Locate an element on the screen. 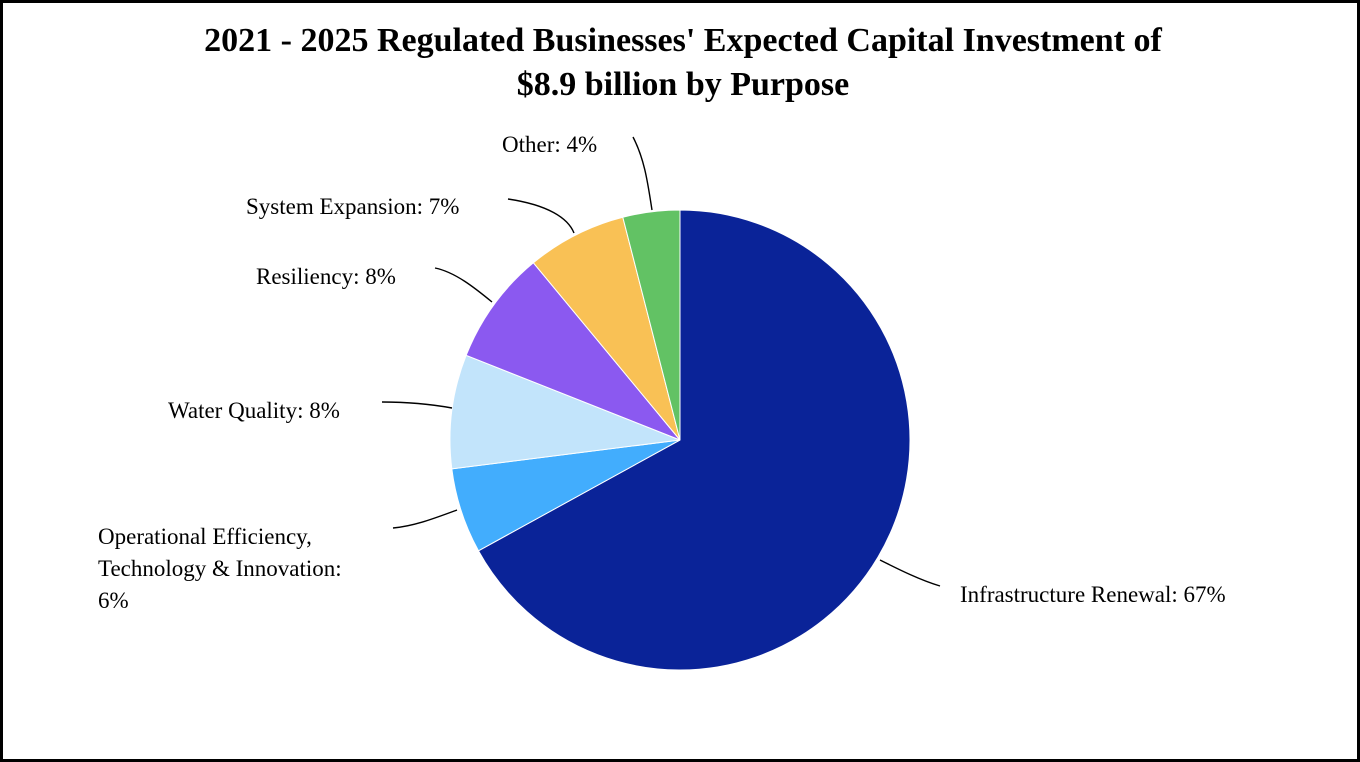 This screenshot has width=1360, height=762. pie-slice-other is located at coordinates (651, 325).